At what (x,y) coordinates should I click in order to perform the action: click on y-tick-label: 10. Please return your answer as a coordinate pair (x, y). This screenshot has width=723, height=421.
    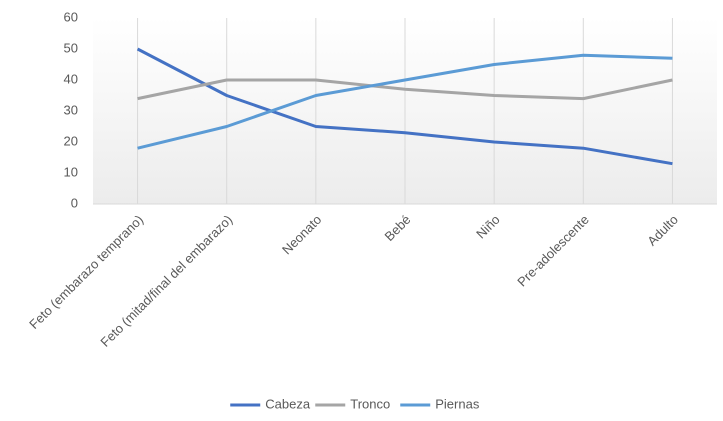
    Looking at the image, I should click on (71, 171).